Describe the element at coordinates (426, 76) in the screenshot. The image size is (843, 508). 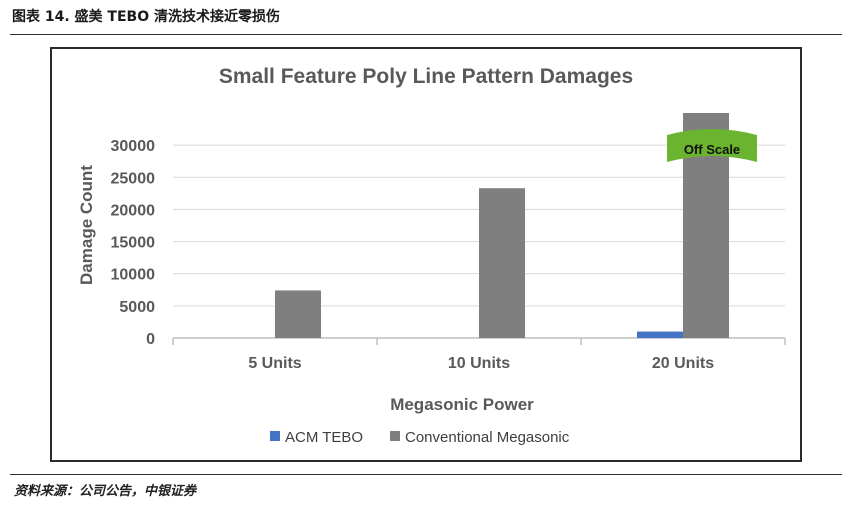
I see `chart-title: Small Feature Poly Line Pattern Damages` at that location.